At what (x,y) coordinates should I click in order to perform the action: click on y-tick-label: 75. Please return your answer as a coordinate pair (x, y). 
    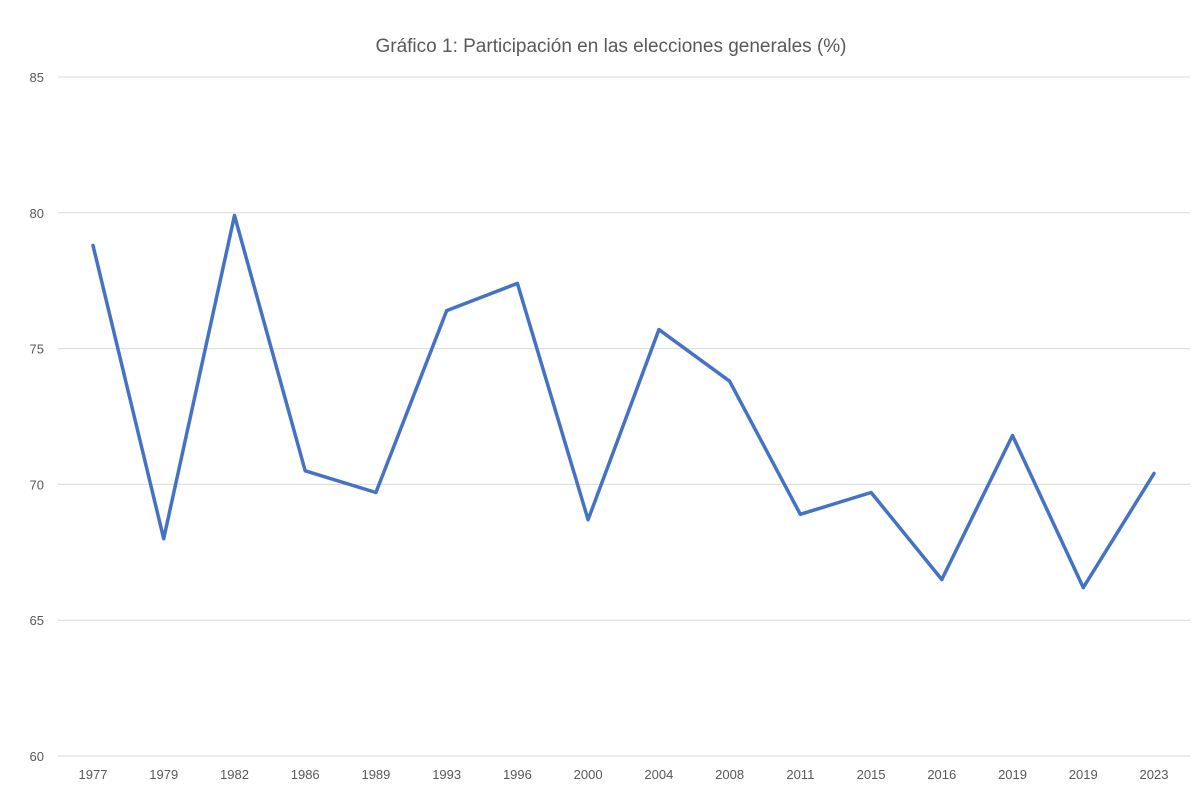
    Looking at the image, I should click on (37, 349).